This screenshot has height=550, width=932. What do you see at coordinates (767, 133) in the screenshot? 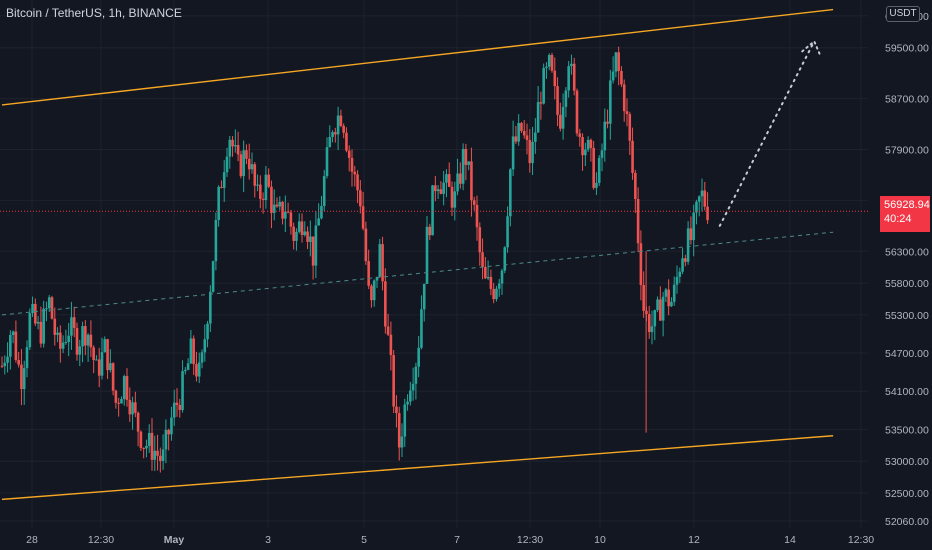
I see `projection-arrow` at bounding box center [767, 133].